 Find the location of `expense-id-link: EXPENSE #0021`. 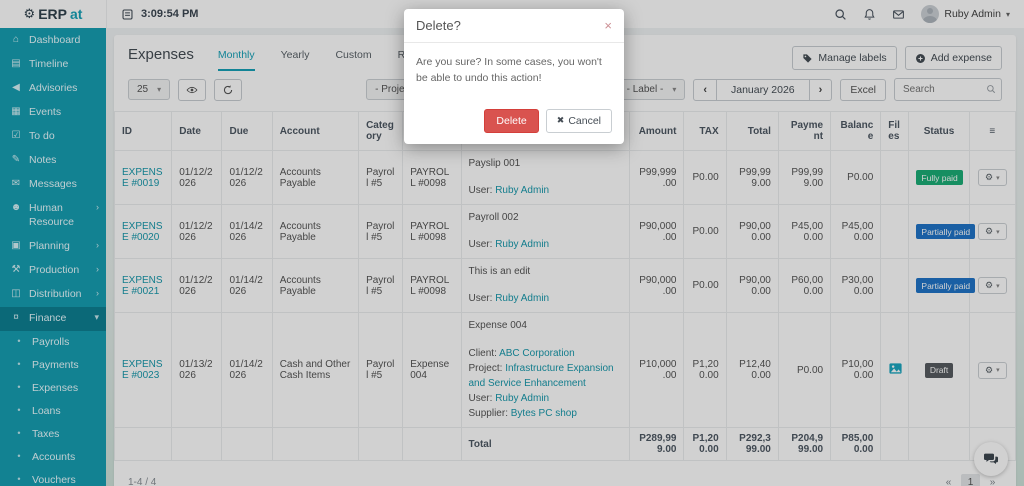

expense-id-link: EXPENSE #0021 is located at coordinates (142, 285).